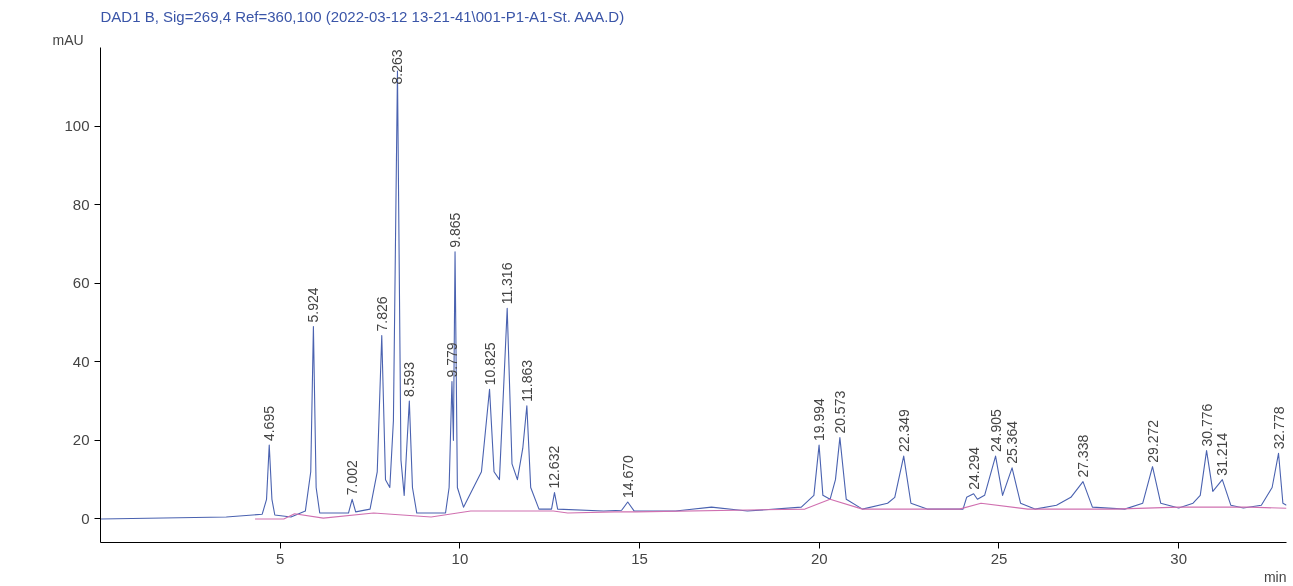  What do you see at coordinates (999, 558) in the screenshot?
I see `x-tick-label: 25` at bounding box center [999, 558].